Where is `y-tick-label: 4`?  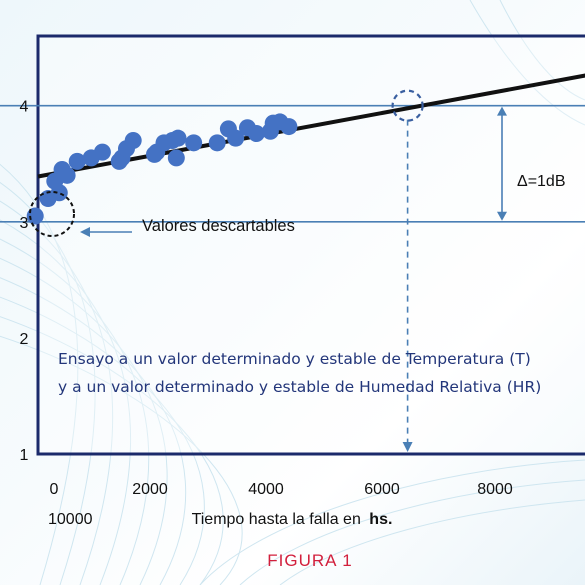 y-tick-label: 4 is located at coordinates (24, 107).